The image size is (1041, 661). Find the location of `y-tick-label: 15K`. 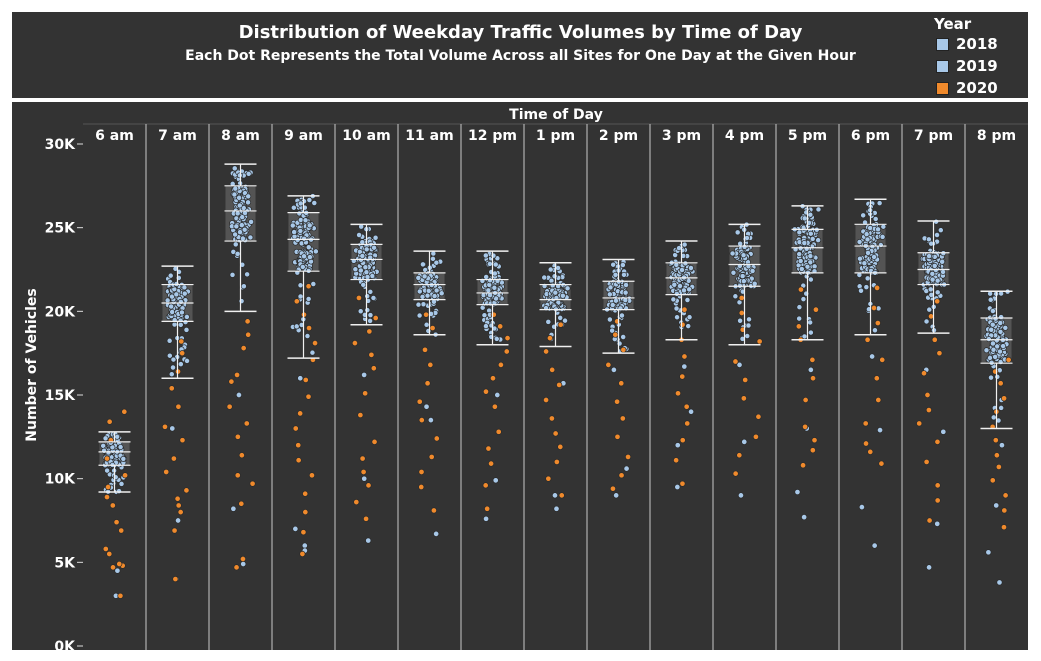

y-tick-label: 15K is located at coordinates (60, 396).